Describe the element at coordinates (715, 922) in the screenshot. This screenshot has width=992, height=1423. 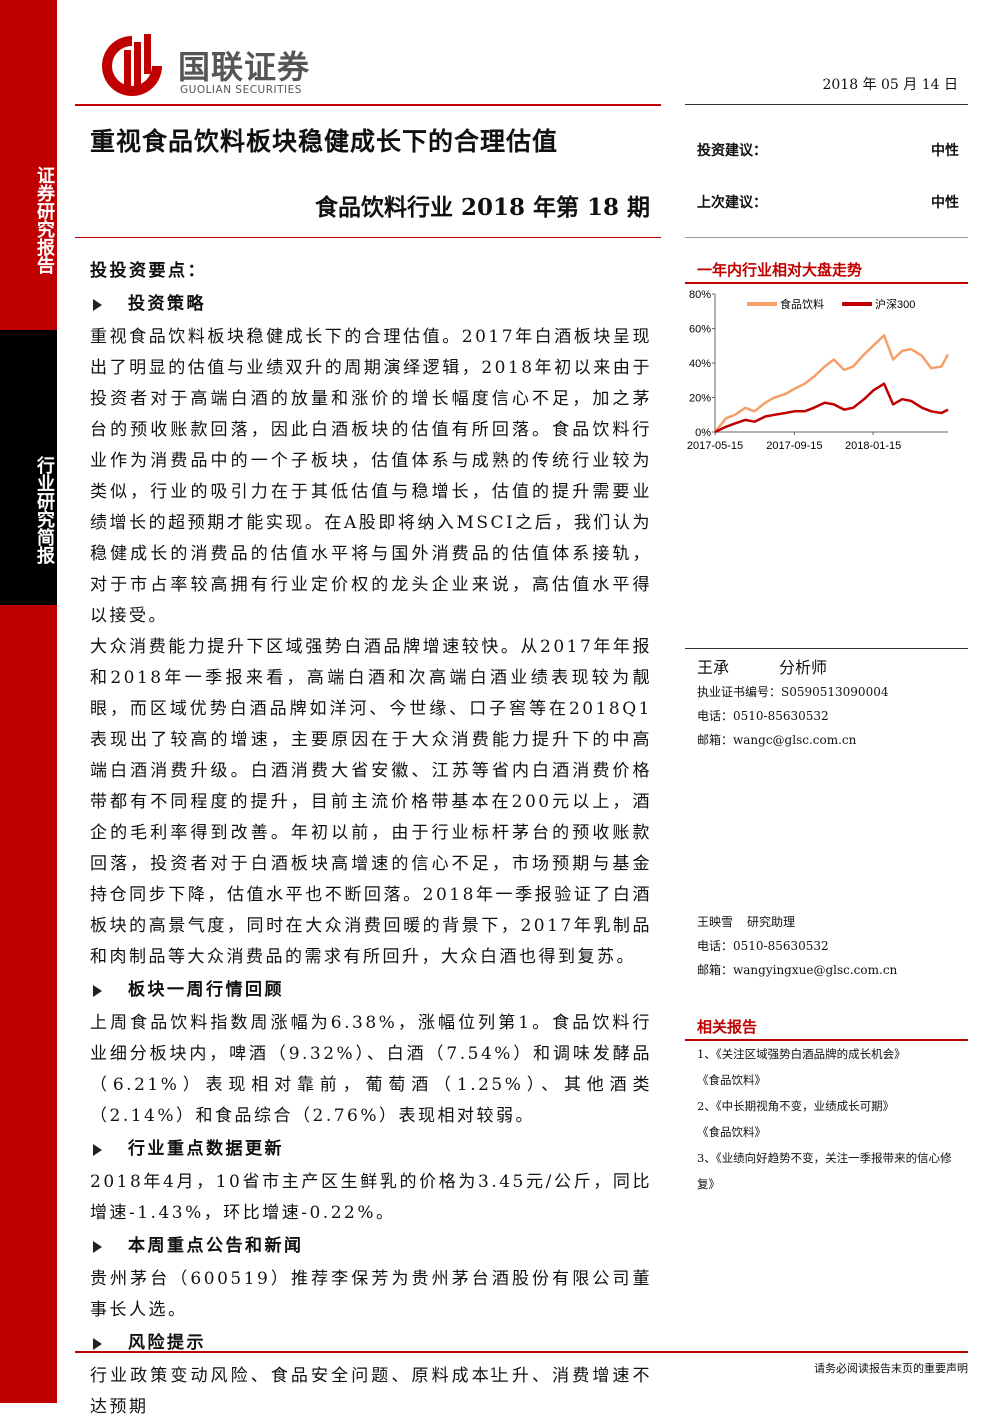
I see `analyst-name: 王映雪` at that location.